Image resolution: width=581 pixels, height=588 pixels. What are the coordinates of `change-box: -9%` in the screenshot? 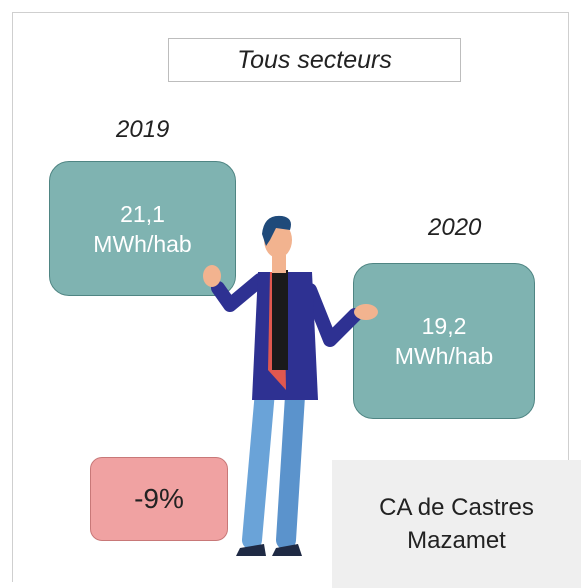 It's located at (159, 499).